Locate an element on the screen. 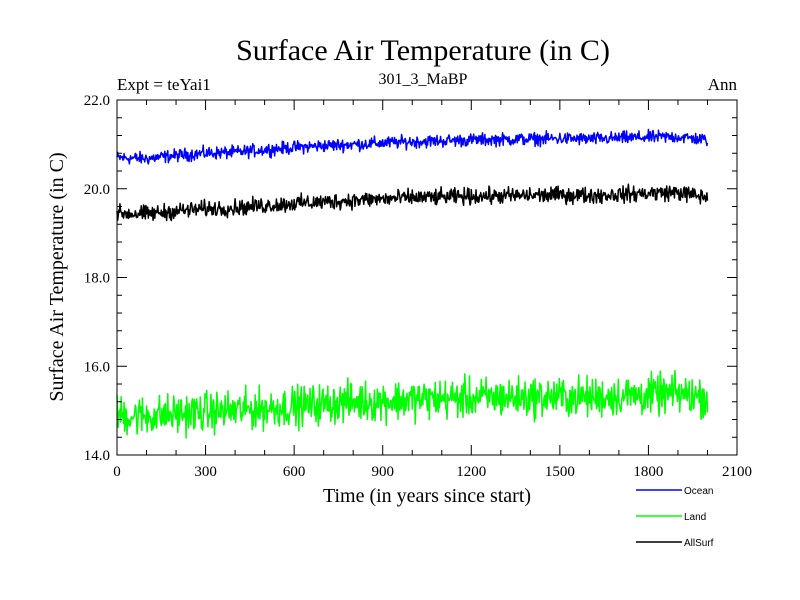  y-tick-label: 18.0 is located at coordinates (97, 279).